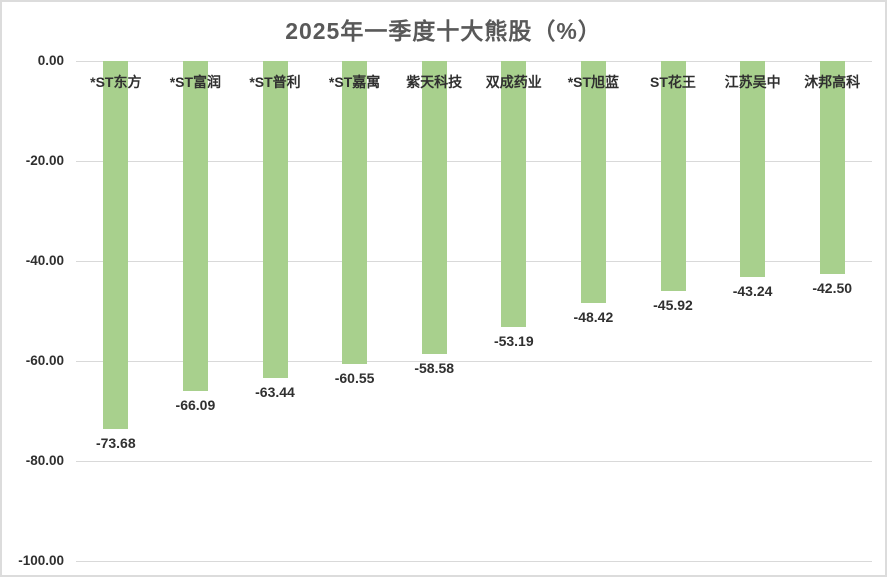 This screenshot has height=577, width=887. I want to click on bar-沐邦高科, so click(832, 167).